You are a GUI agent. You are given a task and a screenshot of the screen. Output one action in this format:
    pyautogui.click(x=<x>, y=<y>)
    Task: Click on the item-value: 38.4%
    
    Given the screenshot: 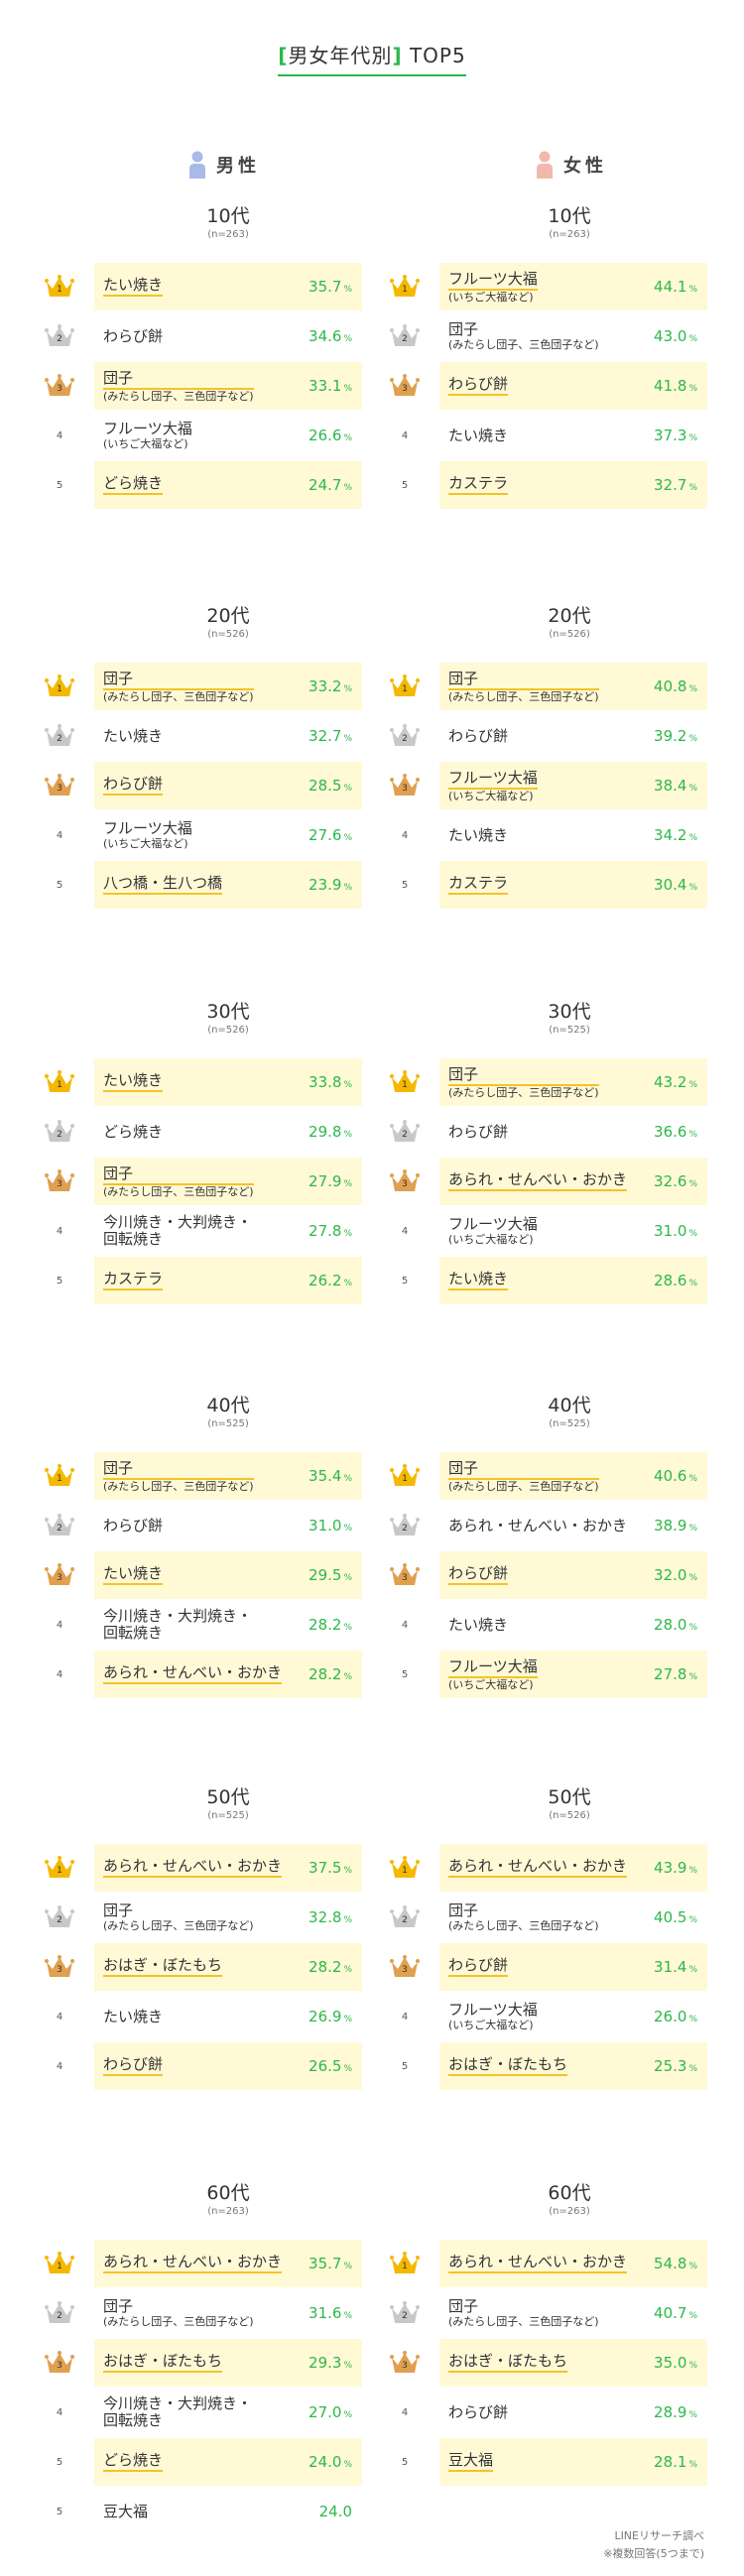 What is the action you would take?
    pyautogui.click(x=675, y=786)
    